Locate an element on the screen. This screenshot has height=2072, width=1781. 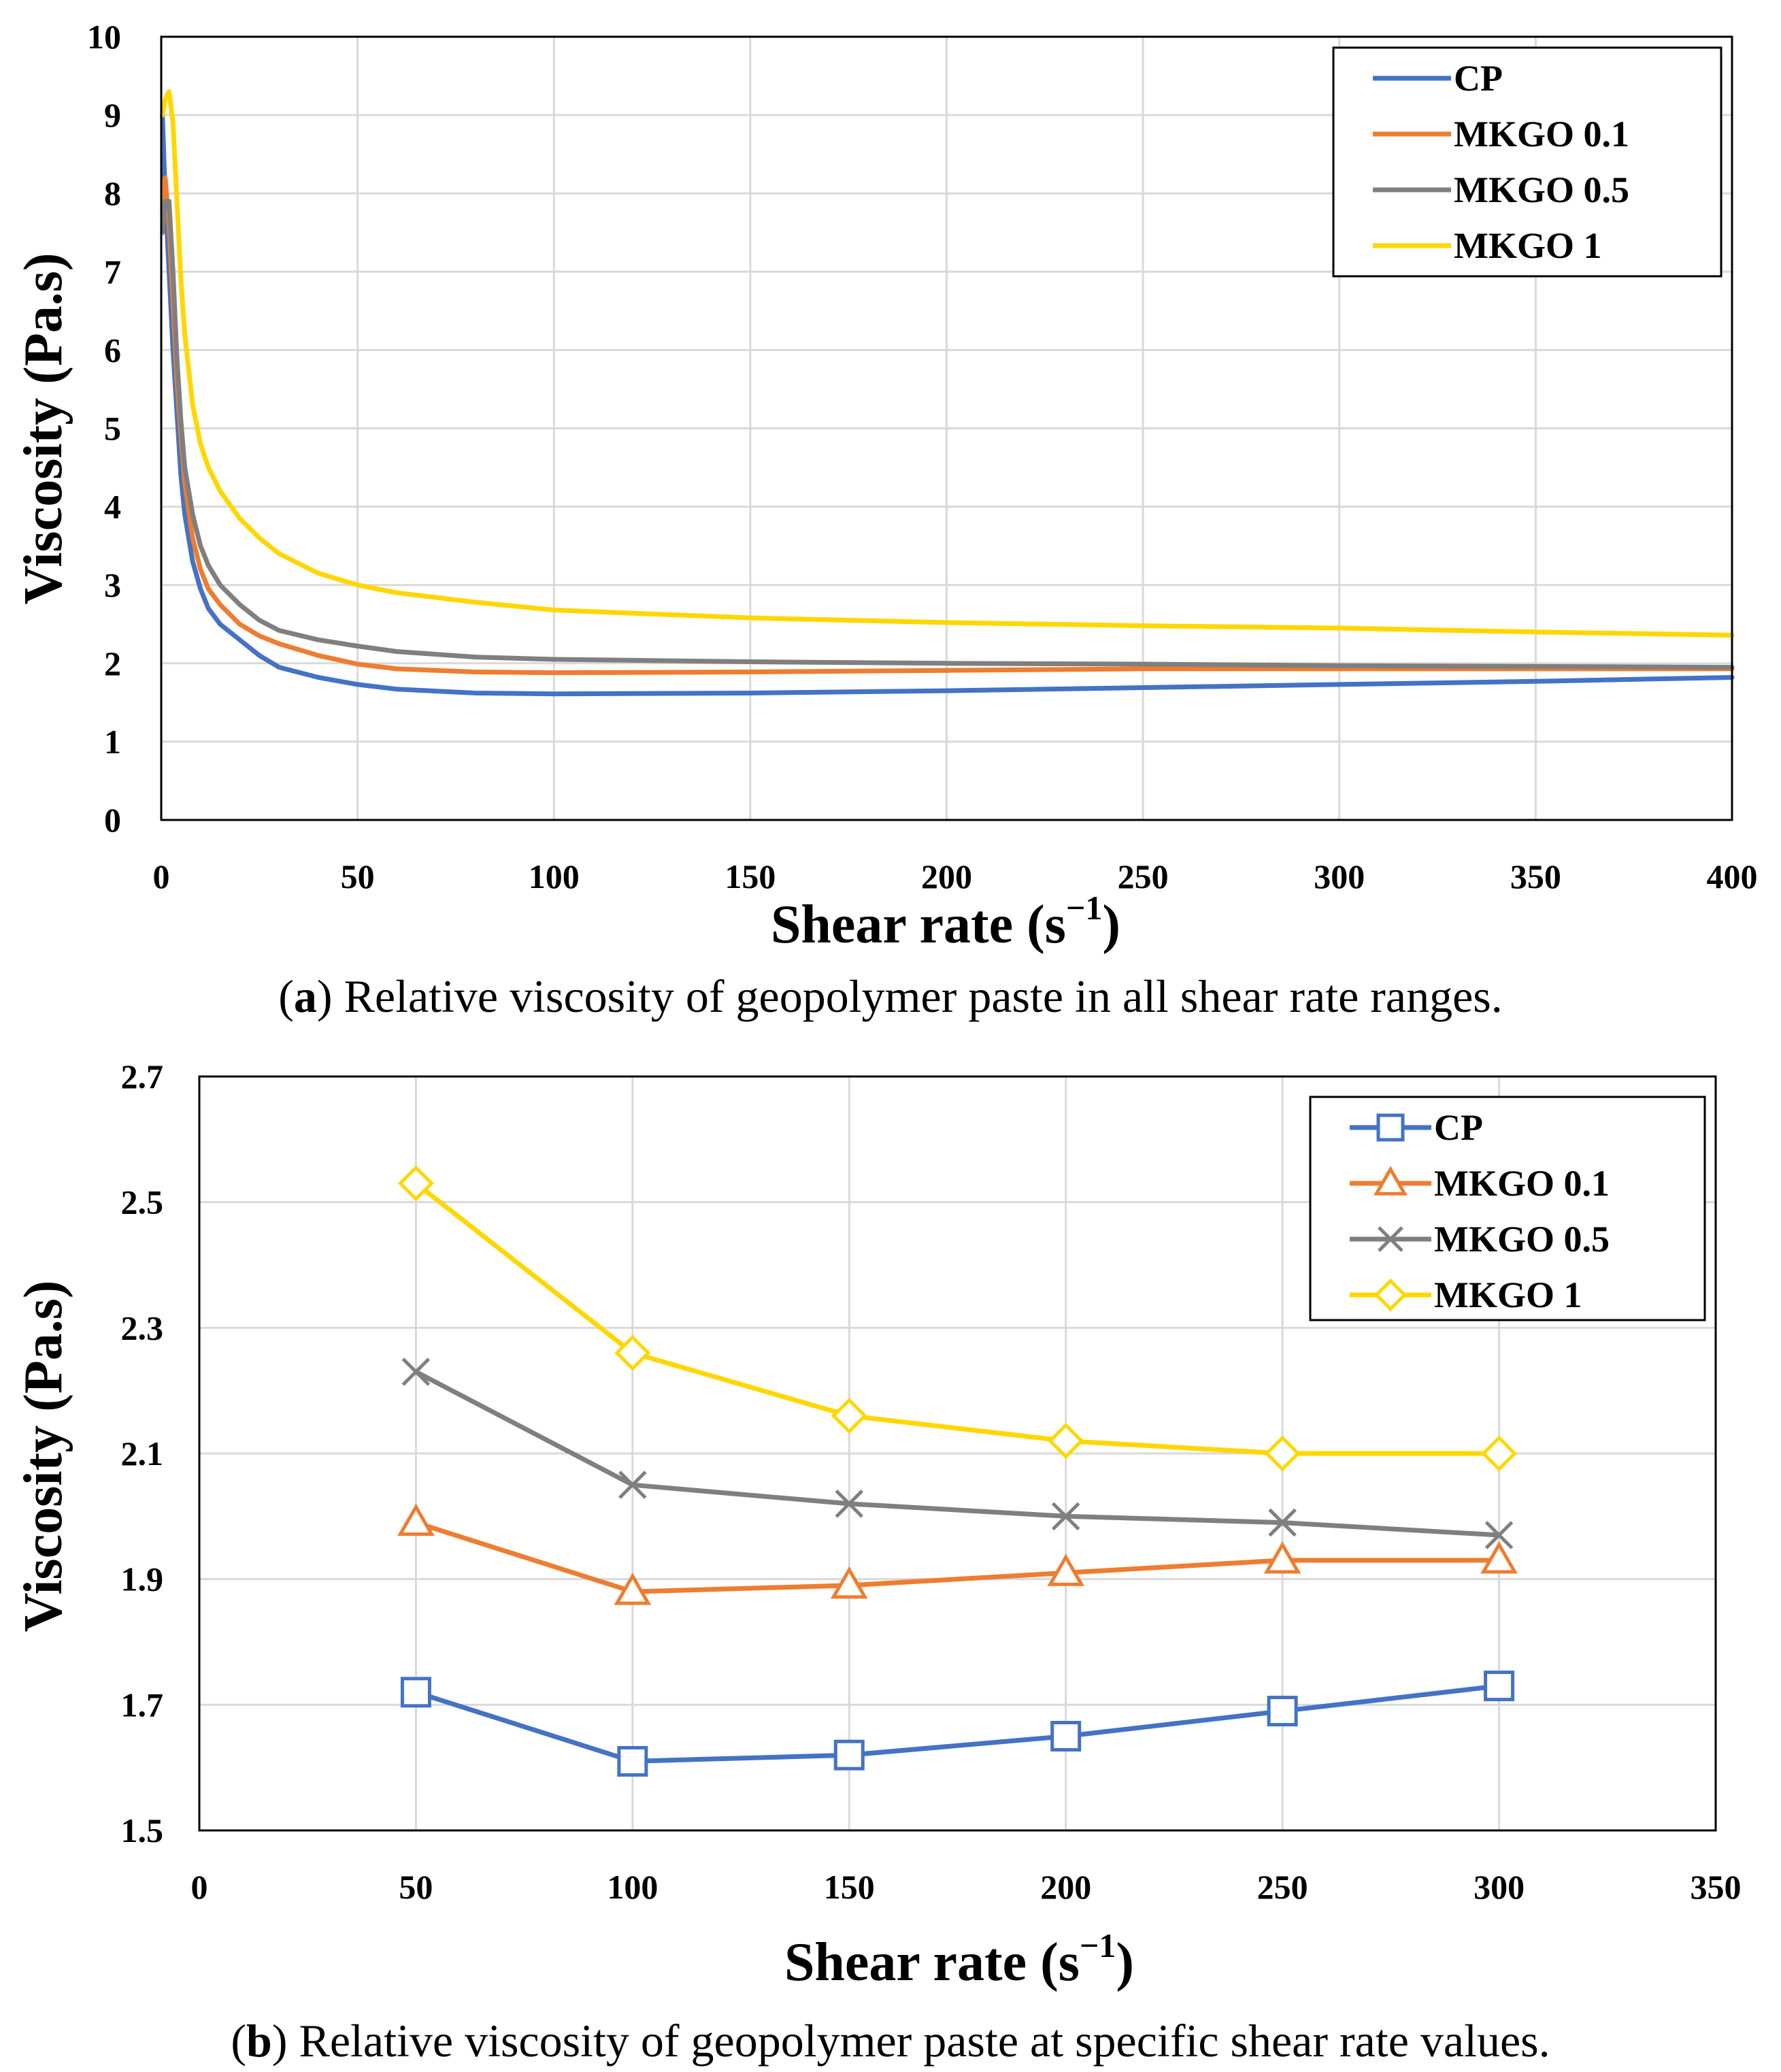
chart-a-ytick-label: 8 is located at coordinates (112, 193).